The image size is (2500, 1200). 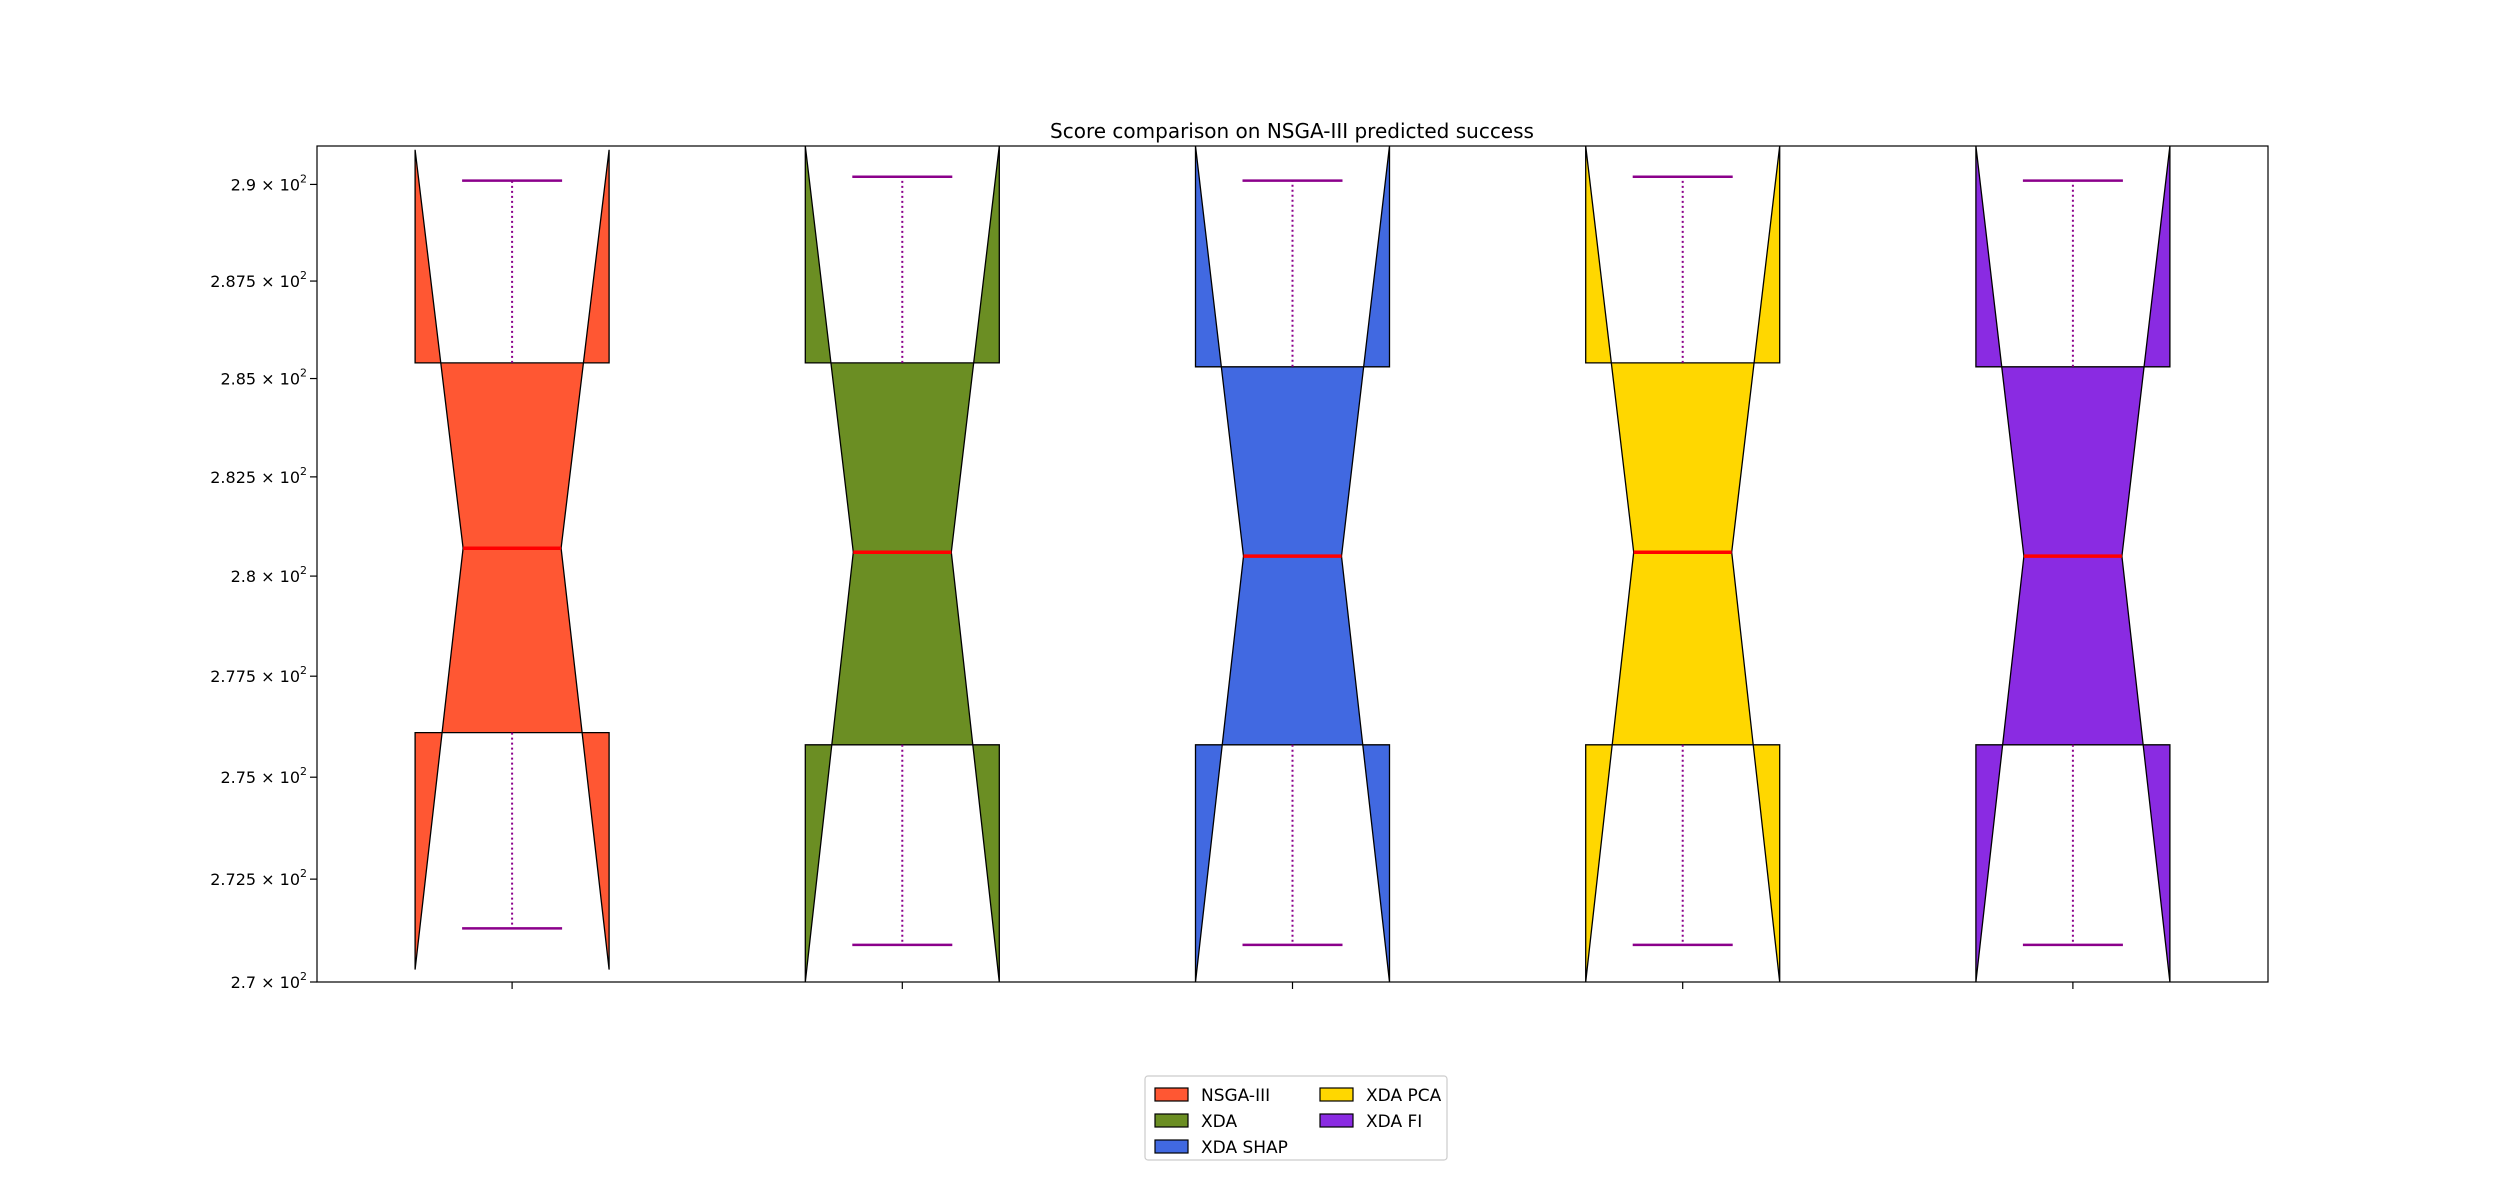 What do you see at coordinates (1219, 1122) in the screenshot?
I see `legend-label: XDA` at bounding box center [1219, 1122].